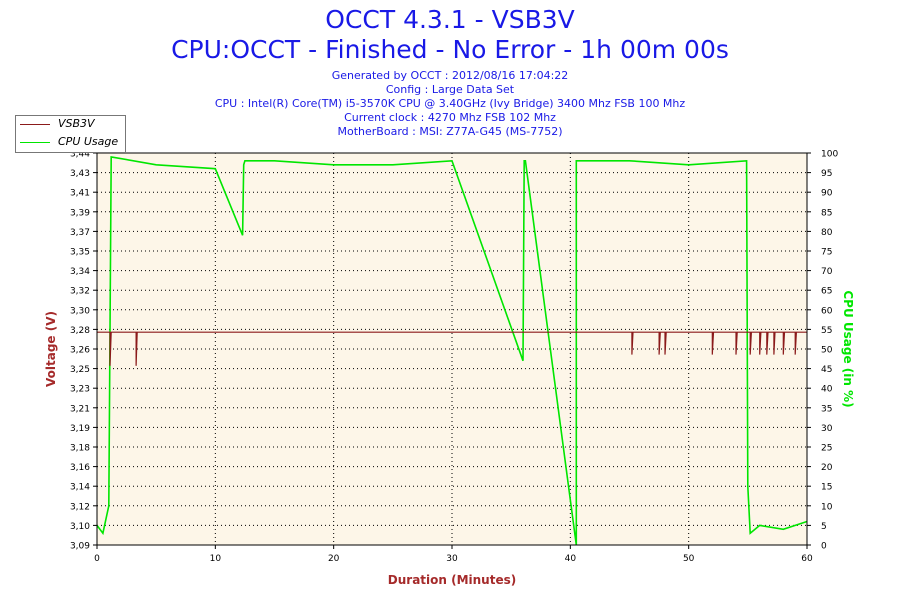 Image resolution: width=900 pixels, height=600 pixels. Describe the element at coordinates (827, 390) in the screenshot. I see `y-right-tick-label: 40` at that location.